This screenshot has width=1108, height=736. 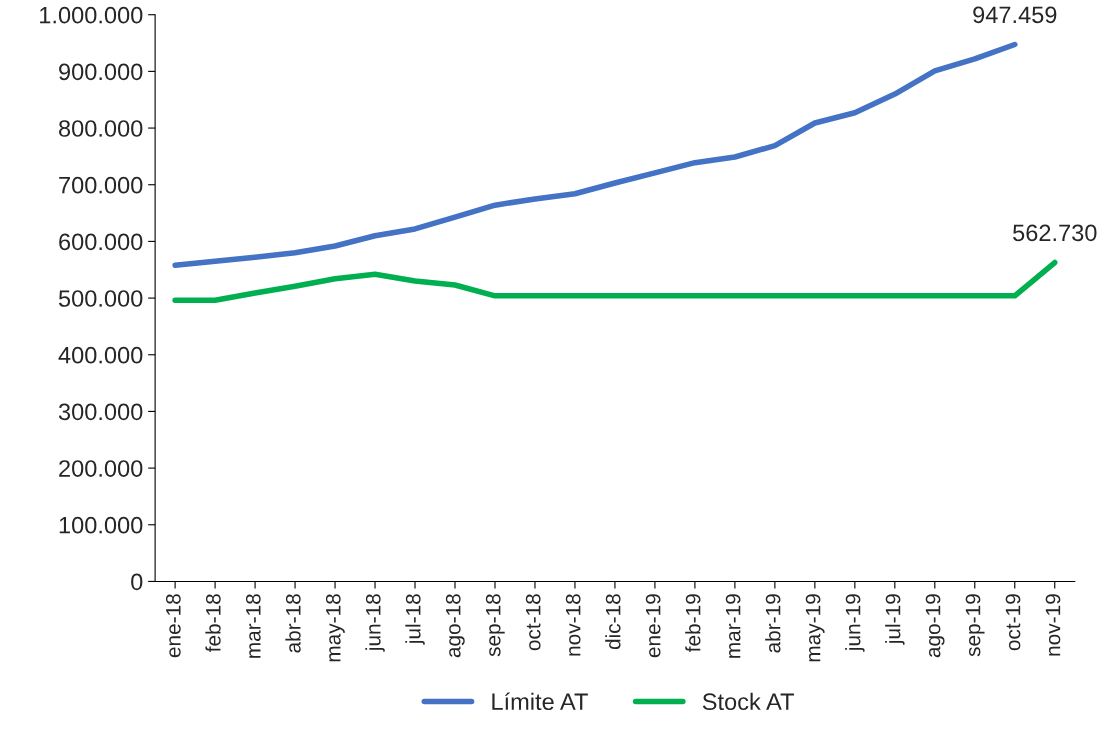 I want to click on y-tick-label: 900.000, so click(x=101, y=72).